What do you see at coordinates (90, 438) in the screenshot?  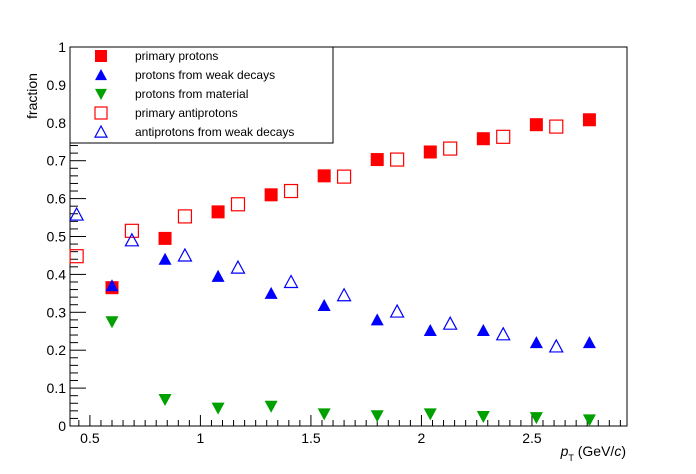 I see `x-tick-label: 0.5` at bounding box center [90, 438].